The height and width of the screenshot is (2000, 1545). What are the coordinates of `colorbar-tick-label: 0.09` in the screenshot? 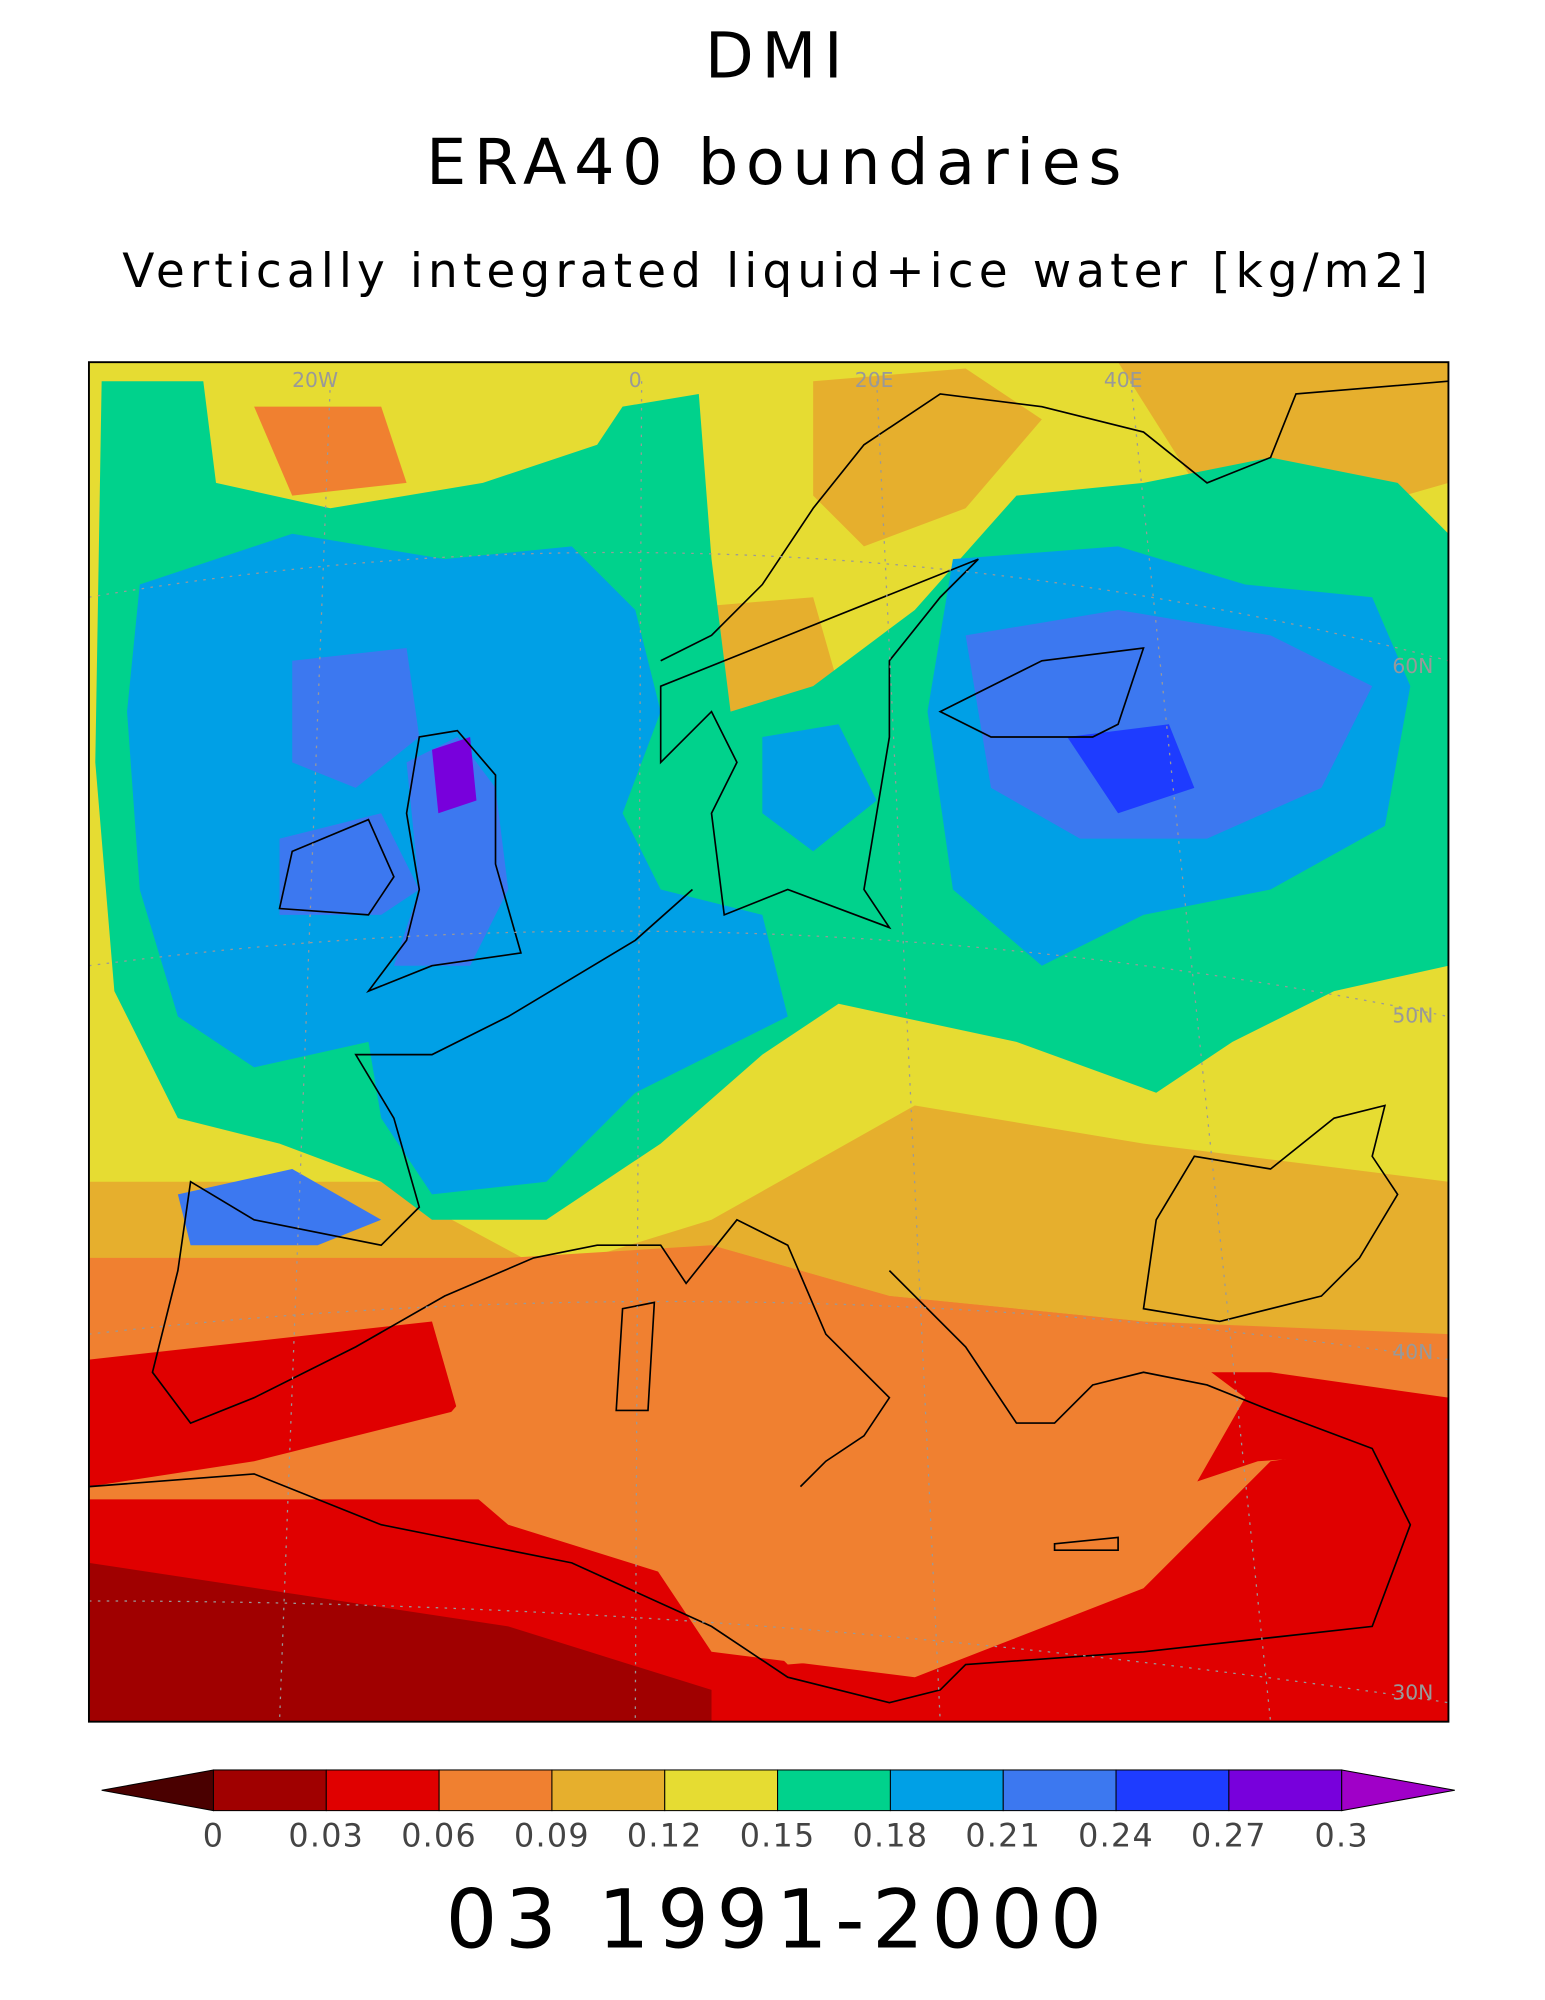 It's located at (552, 1836).